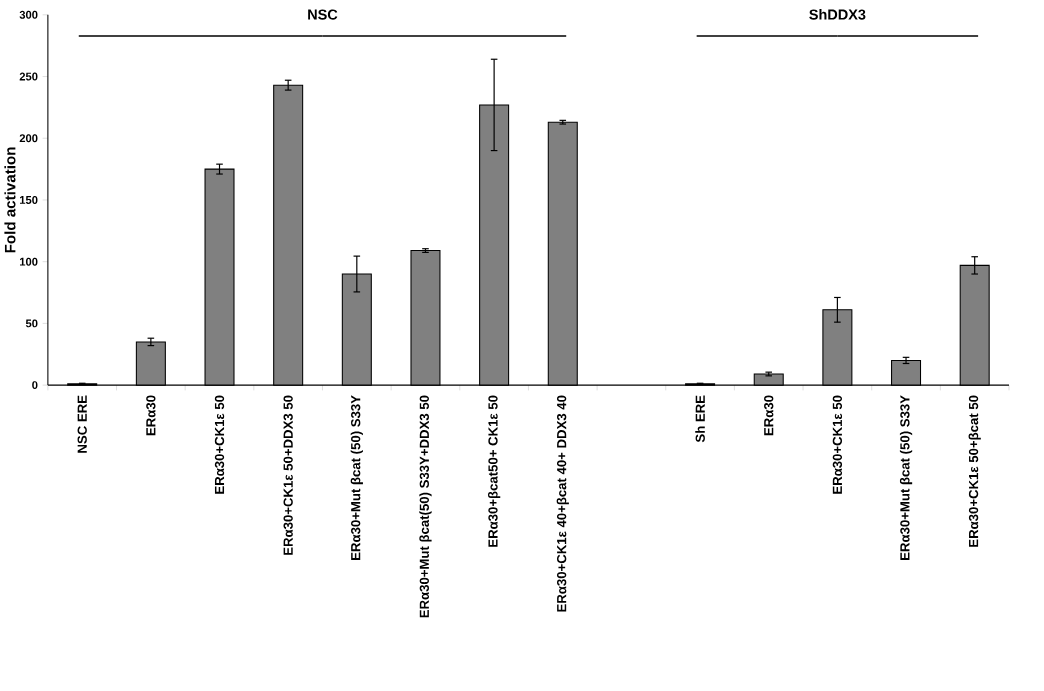  Describe the element at coordinates (28, 14) in the screenshot. I see `y-tick-label: 300` at that location.